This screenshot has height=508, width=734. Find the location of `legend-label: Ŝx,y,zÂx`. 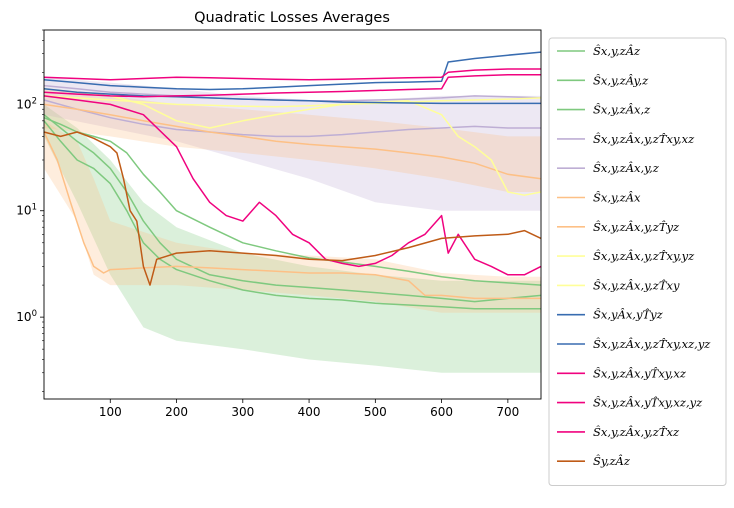

legend-label: Ŝx,y,zÂx is located at coordinates (617, 198).